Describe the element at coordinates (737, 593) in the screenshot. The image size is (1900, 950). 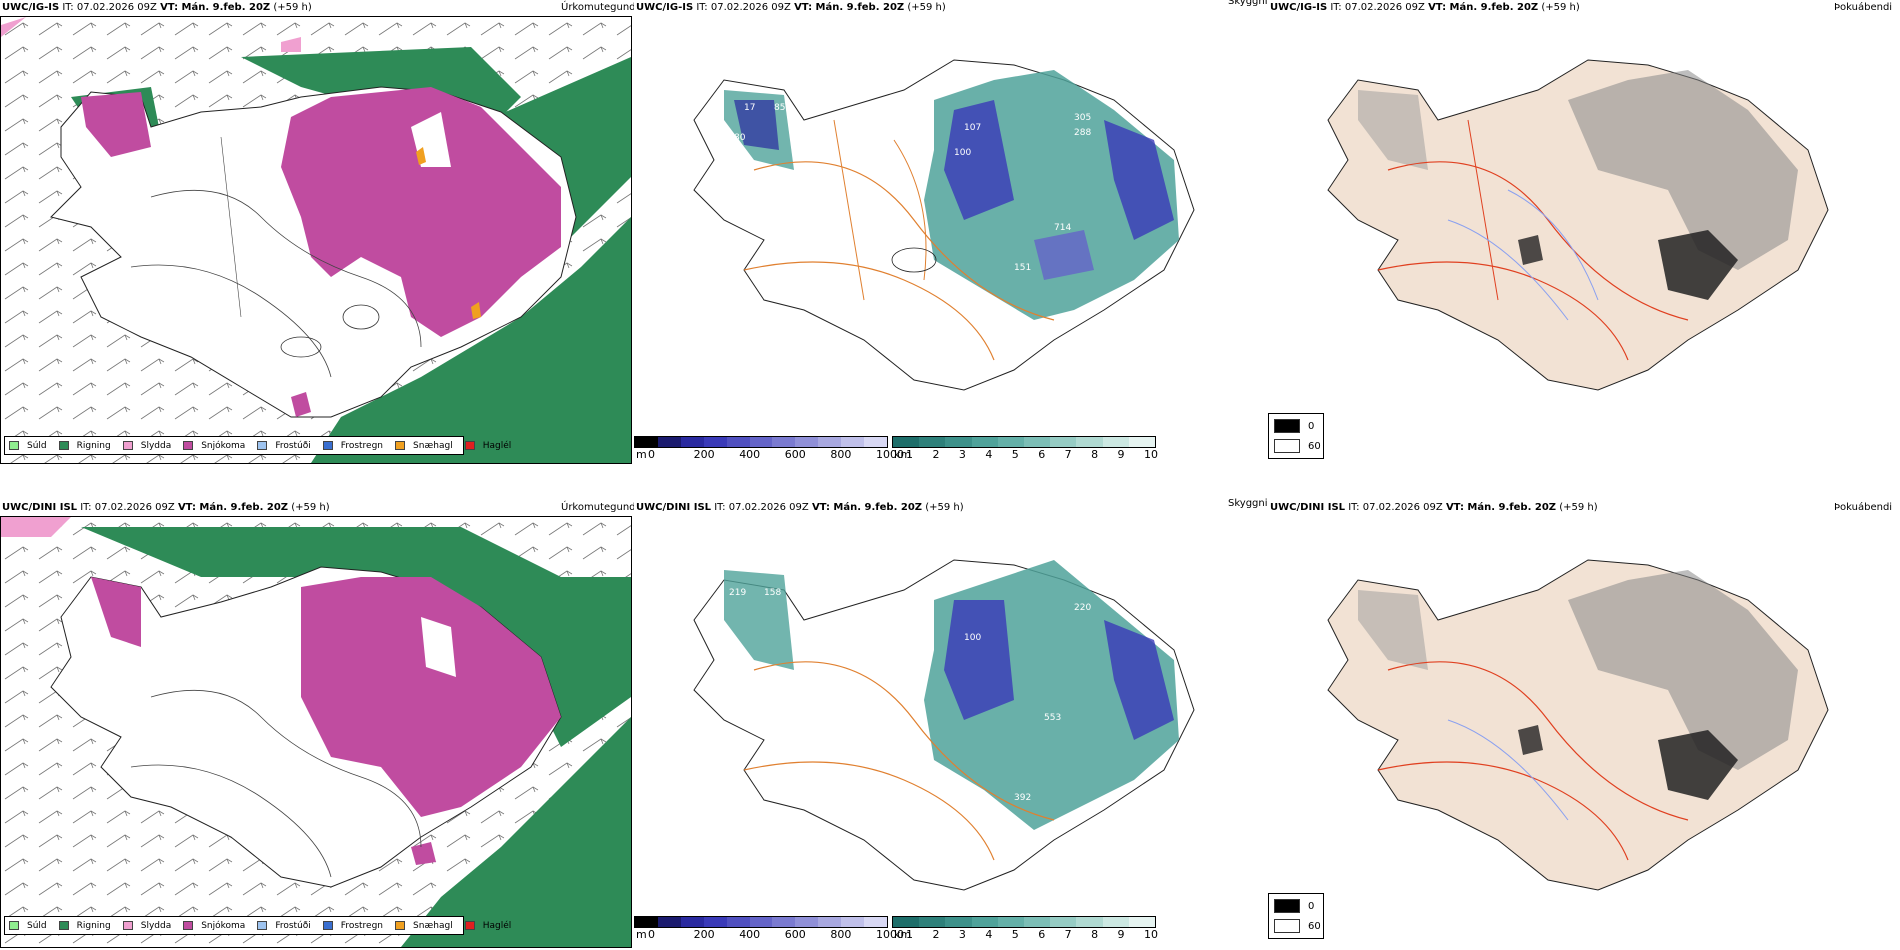
I see `ceiling-label: 219` at that location.